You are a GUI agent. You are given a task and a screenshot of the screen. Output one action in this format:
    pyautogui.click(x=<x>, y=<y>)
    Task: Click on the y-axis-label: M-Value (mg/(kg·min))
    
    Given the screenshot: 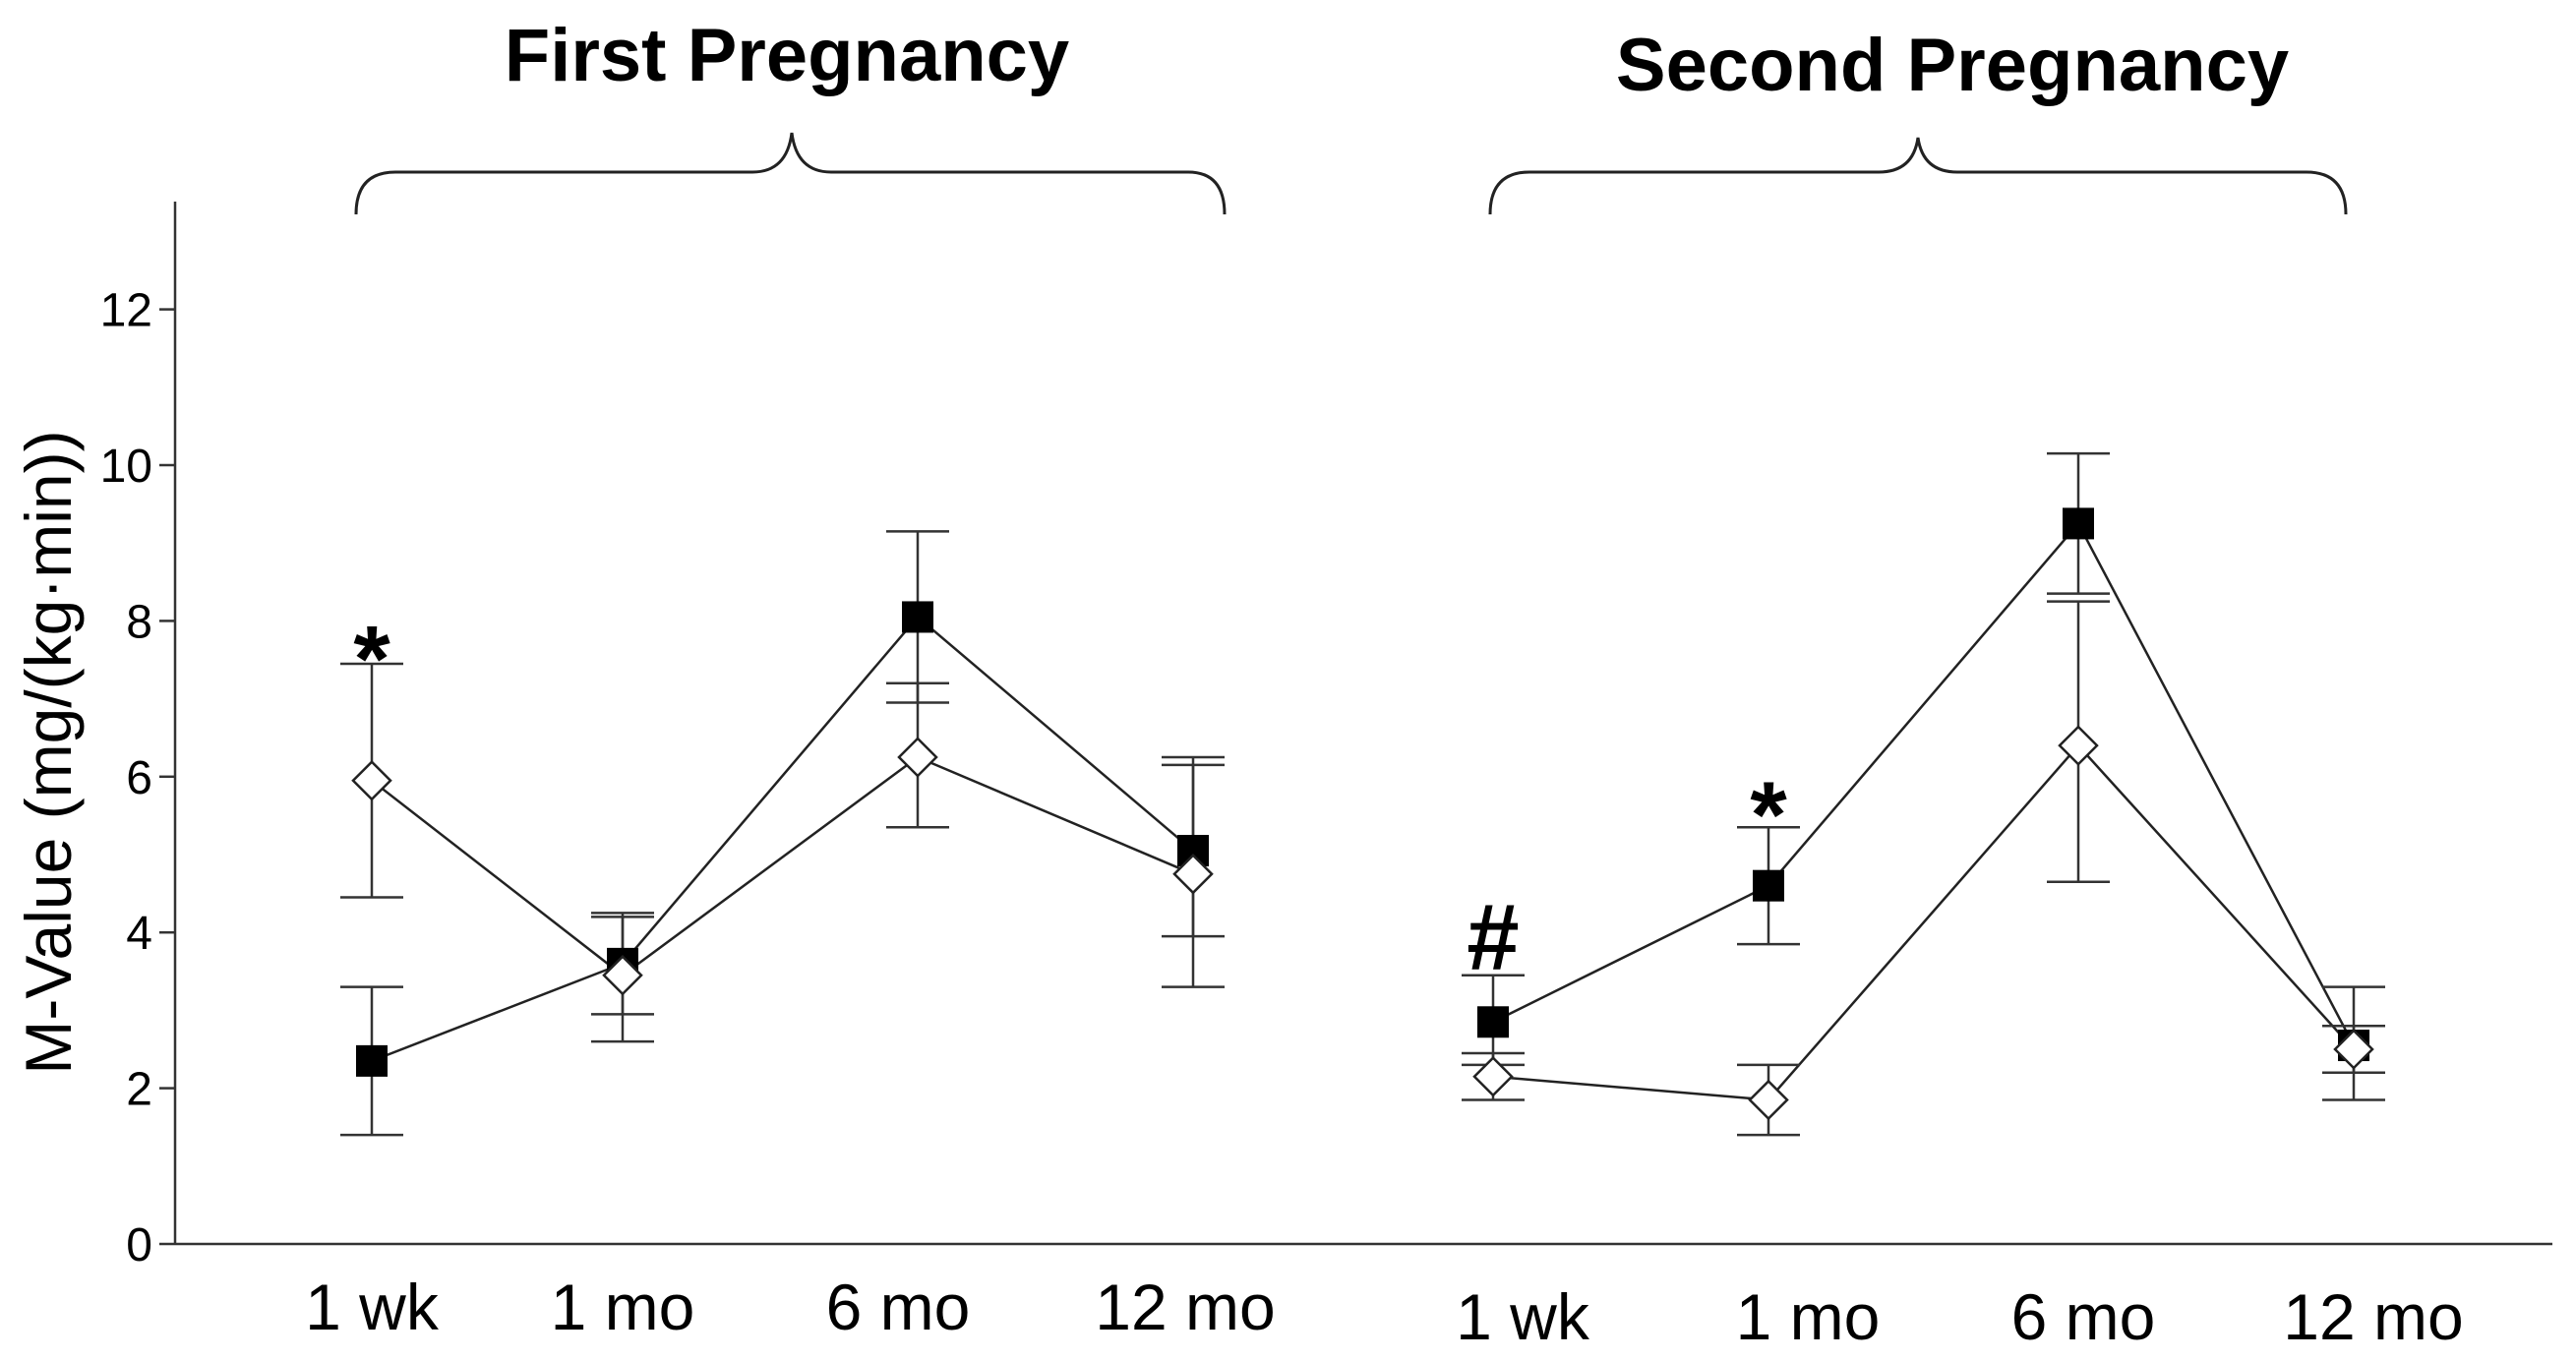 What is the action you would take?
    pyautogui.click(x=49, y=752)
    